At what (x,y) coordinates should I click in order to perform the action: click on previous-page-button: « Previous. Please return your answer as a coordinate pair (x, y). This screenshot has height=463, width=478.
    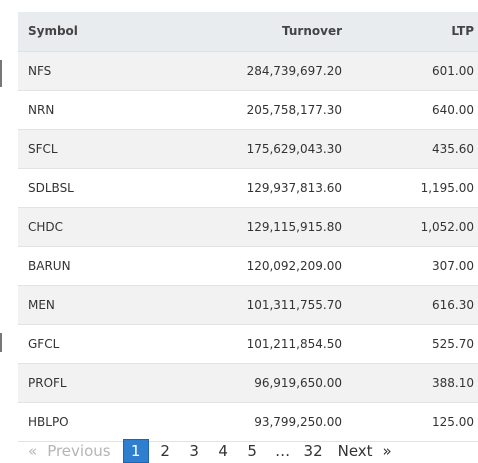
    Looking at the image, I should click on (69, 451).